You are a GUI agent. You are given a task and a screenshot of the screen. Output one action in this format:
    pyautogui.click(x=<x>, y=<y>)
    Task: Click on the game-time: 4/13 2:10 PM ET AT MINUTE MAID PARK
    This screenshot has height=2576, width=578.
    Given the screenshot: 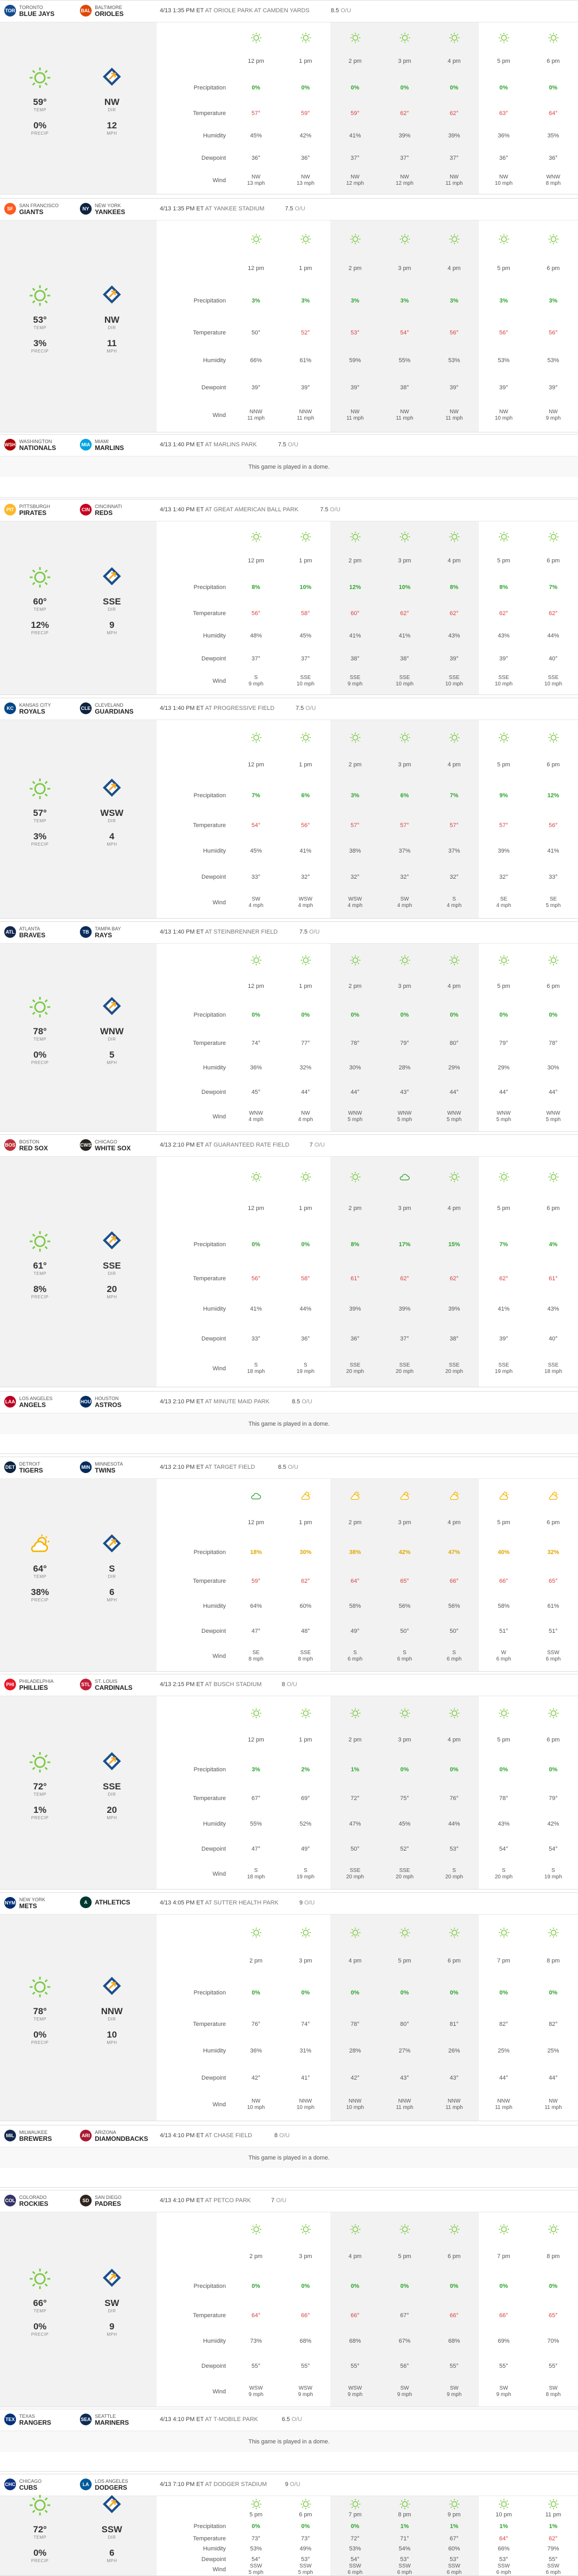 What is the action you would take?
    pyautogui.click(x=215, y=1402)
    